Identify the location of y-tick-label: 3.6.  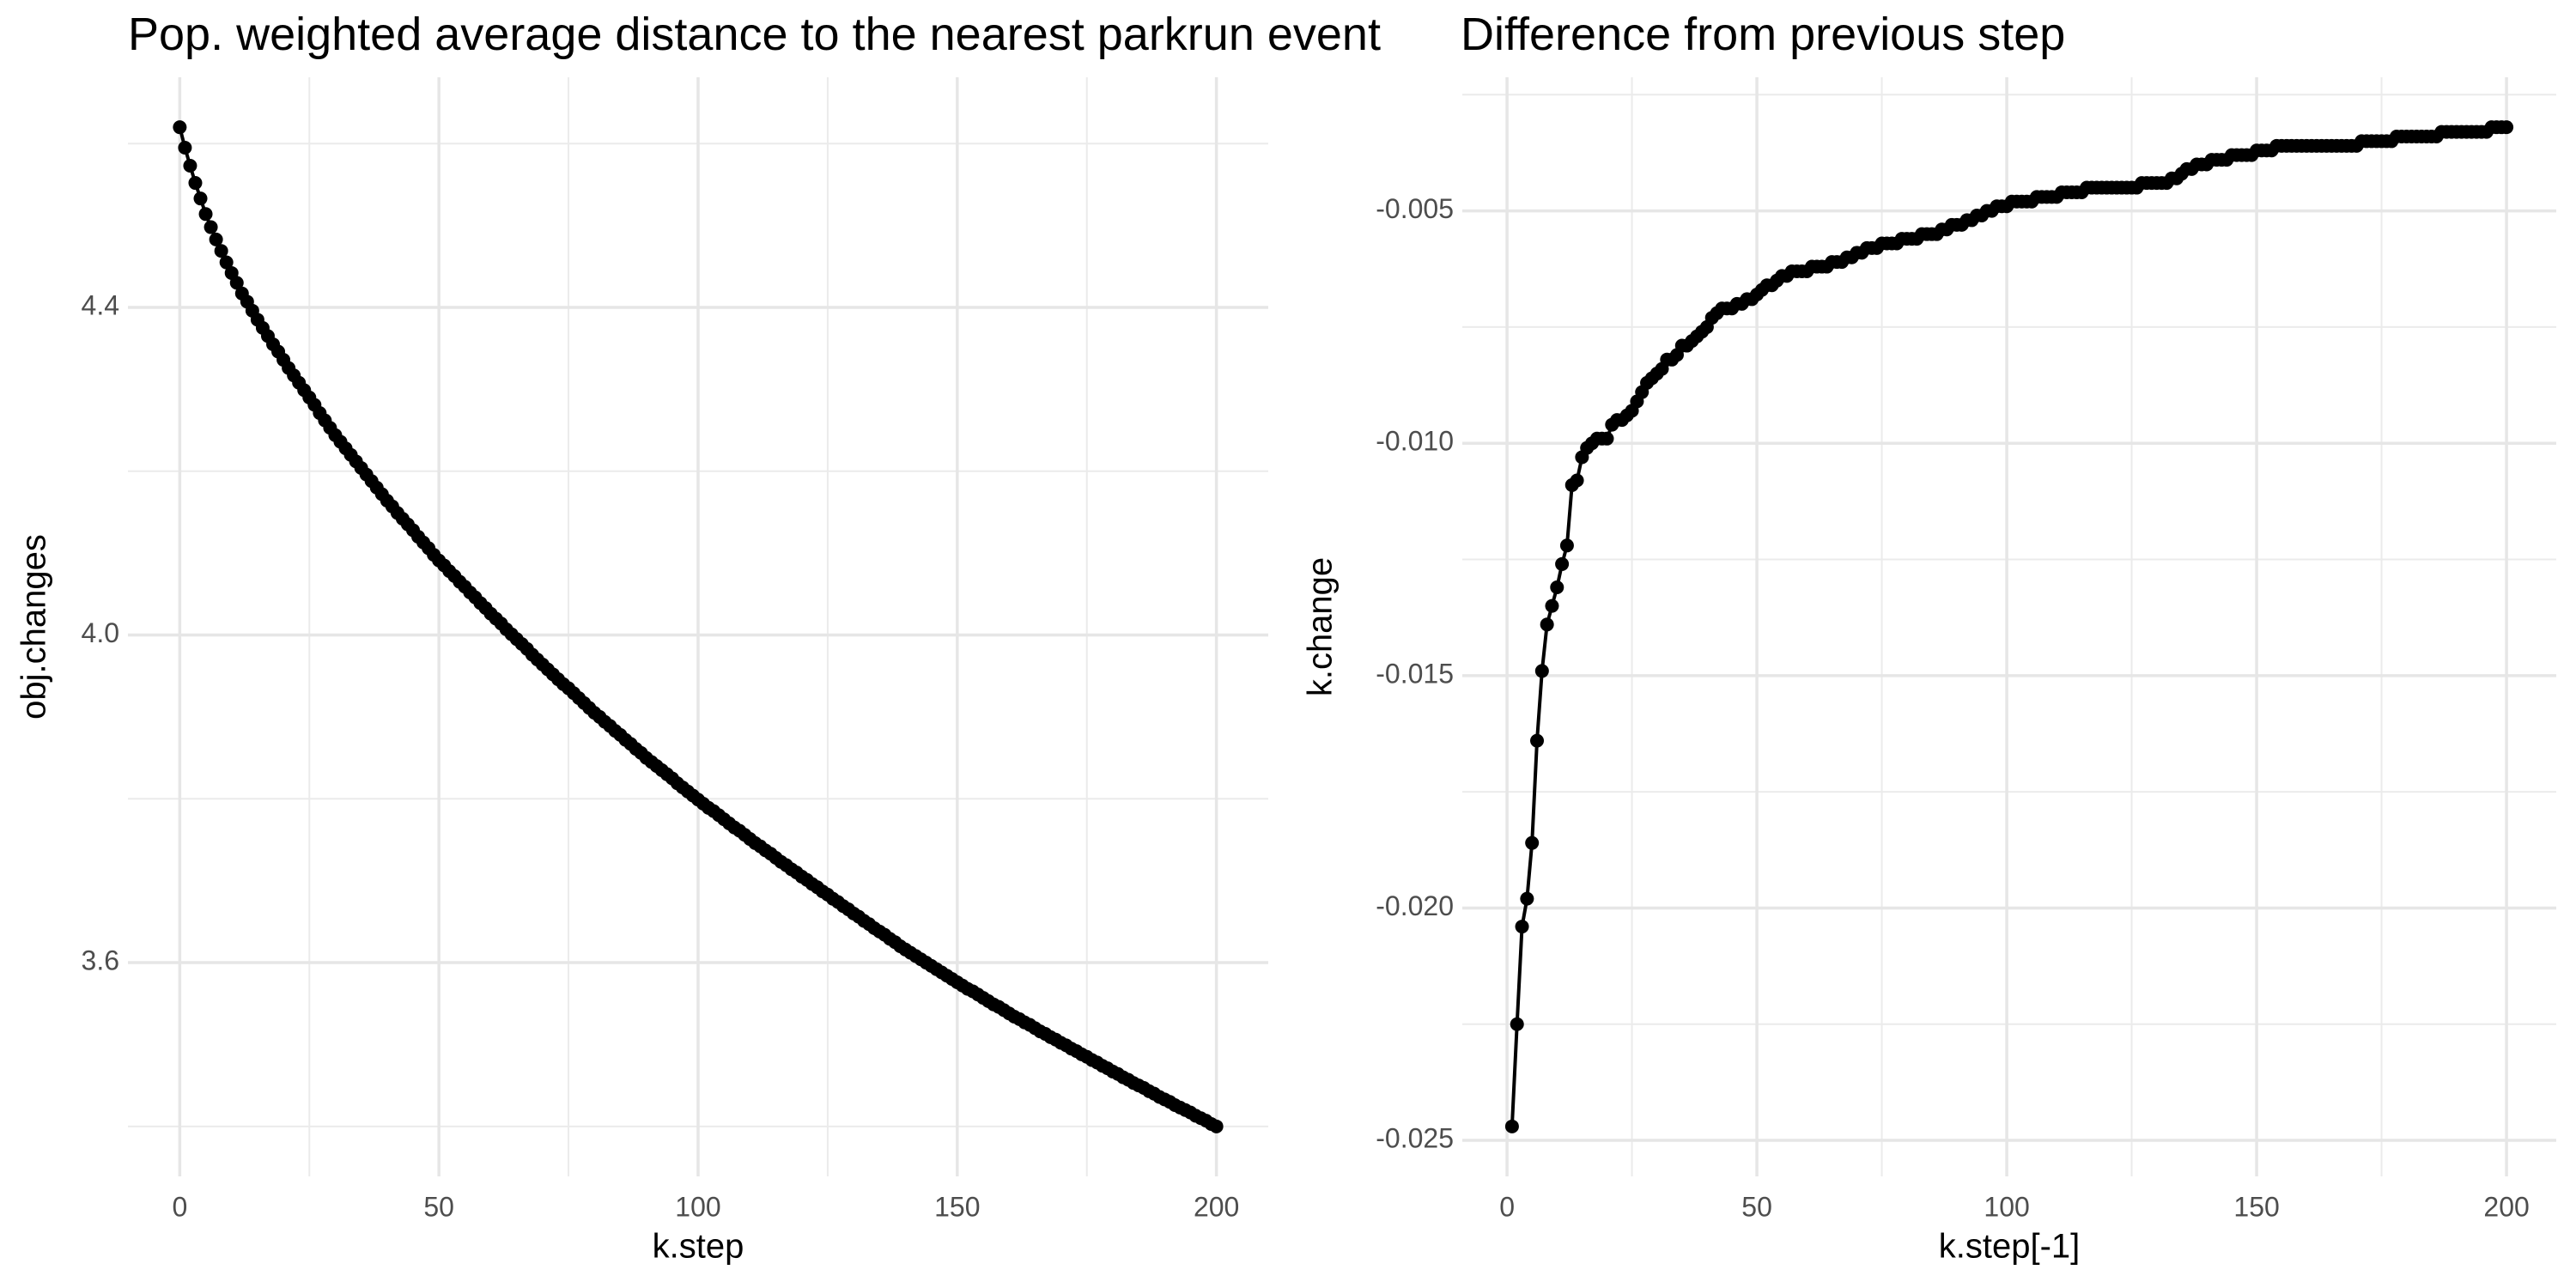
(101, 961).